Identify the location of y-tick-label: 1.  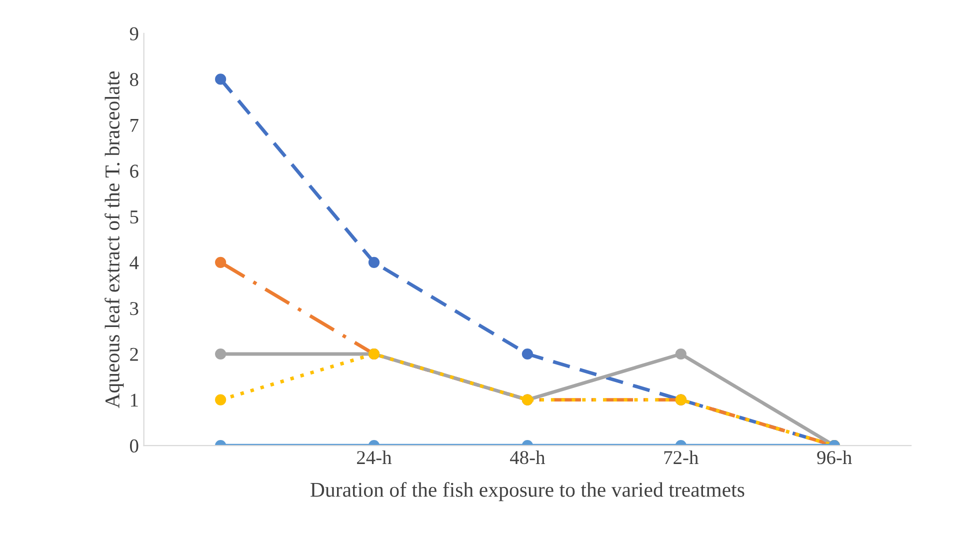
(134, 400).